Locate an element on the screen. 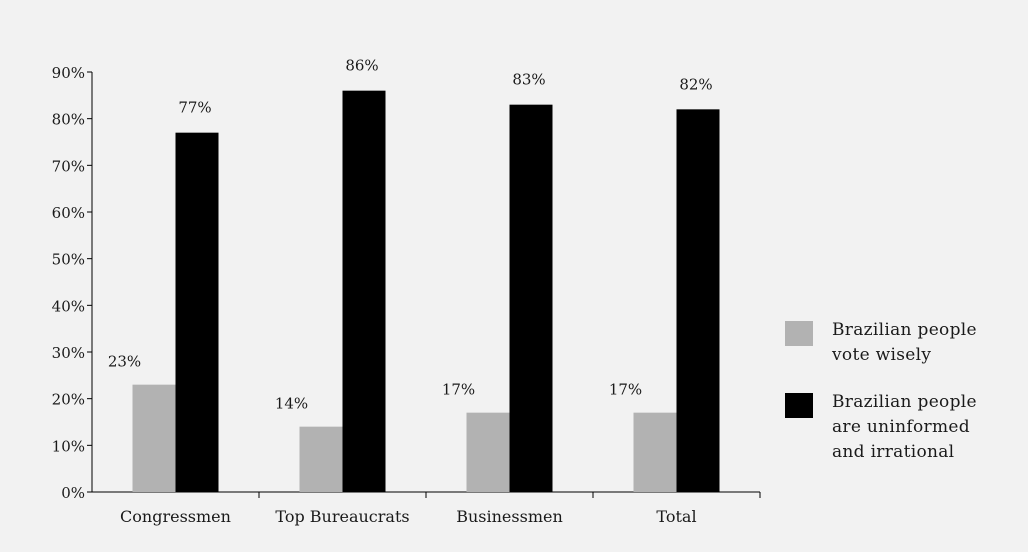  y-tick-label: 40% is located at coordinates (68, 306).